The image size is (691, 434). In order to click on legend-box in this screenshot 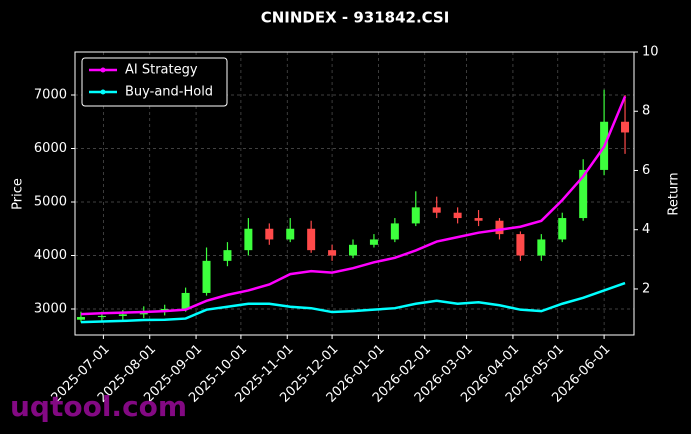, I will do `click(154, 82)`.